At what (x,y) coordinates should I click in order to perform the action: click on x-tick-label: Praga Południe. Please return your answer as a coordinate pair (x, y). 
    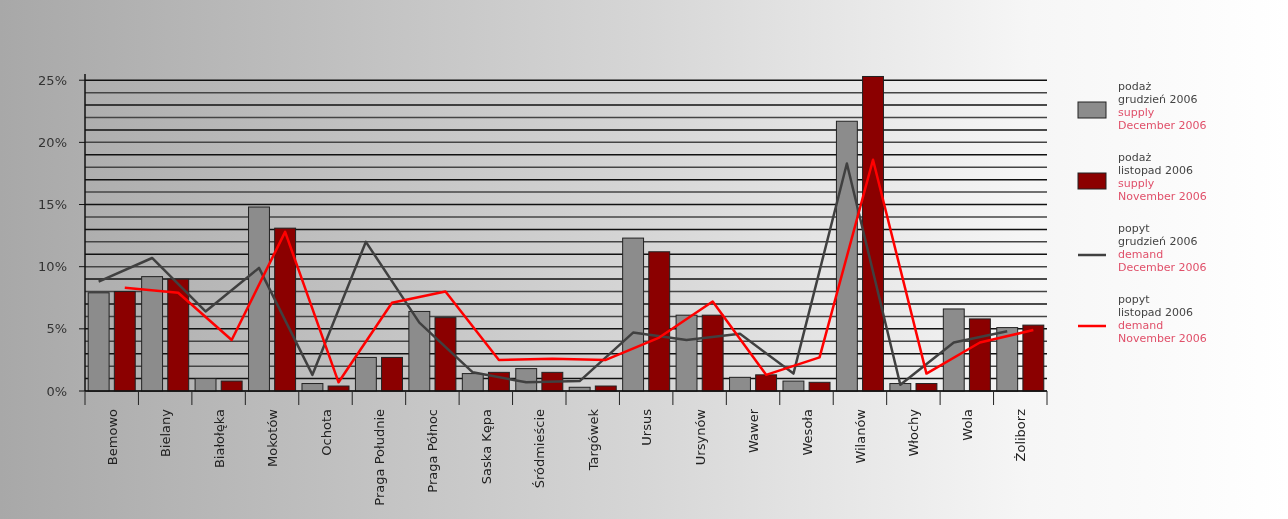
    Looking at the image, I should click on (379, 457).